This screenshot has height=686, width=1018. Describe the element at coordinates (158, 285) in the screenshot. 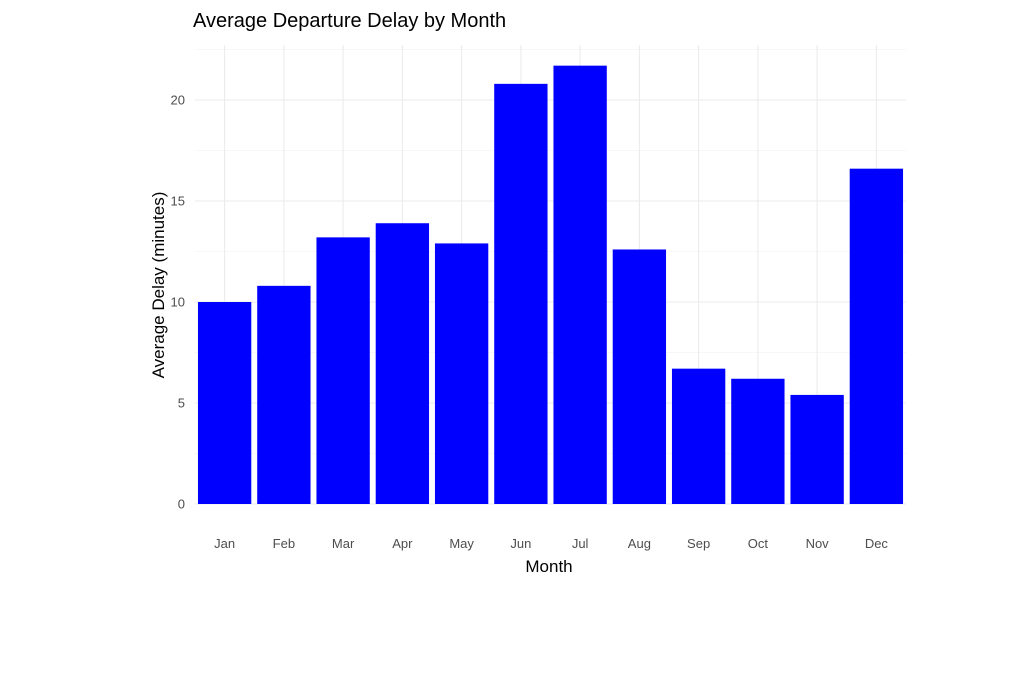

I see `y-axis-title: Average Delay (minutes)` at that location.